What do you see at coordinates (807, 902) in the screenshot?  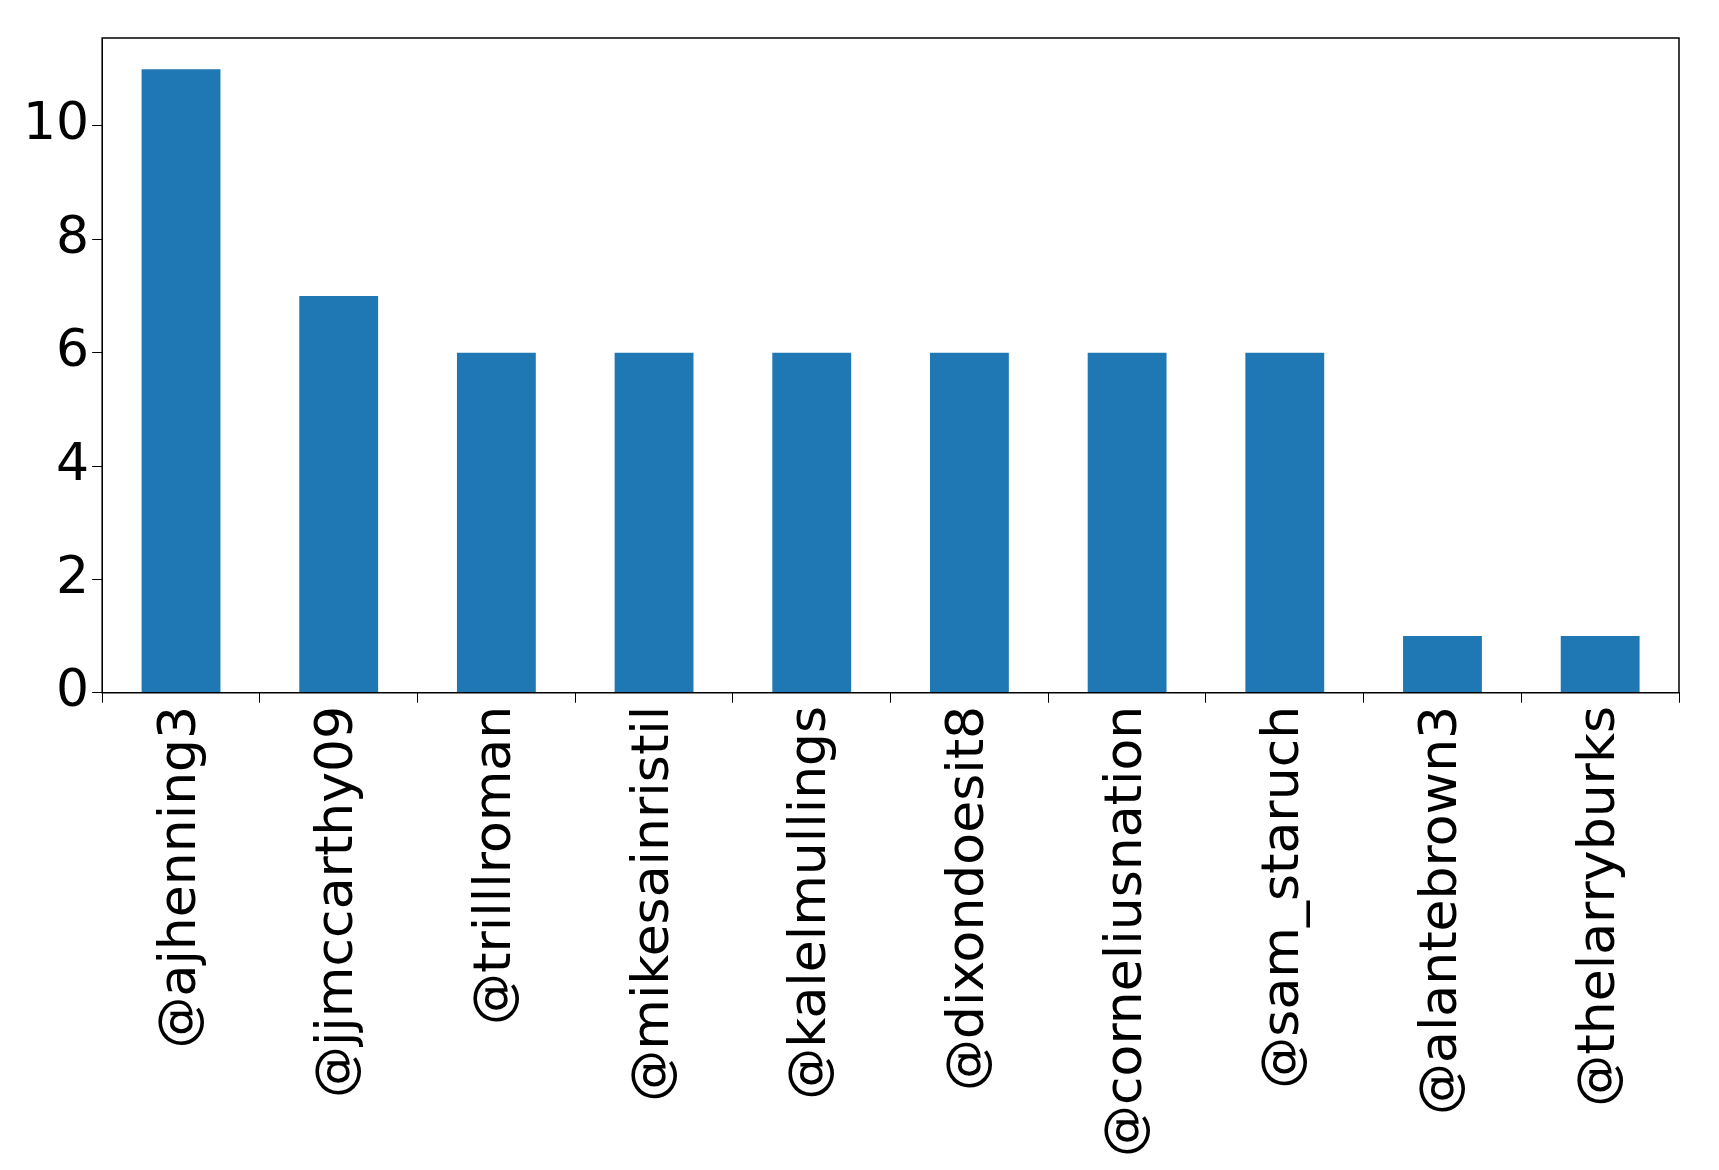 I see `x-tick-label: @kalelmullings` at bounding box center [807, 902].